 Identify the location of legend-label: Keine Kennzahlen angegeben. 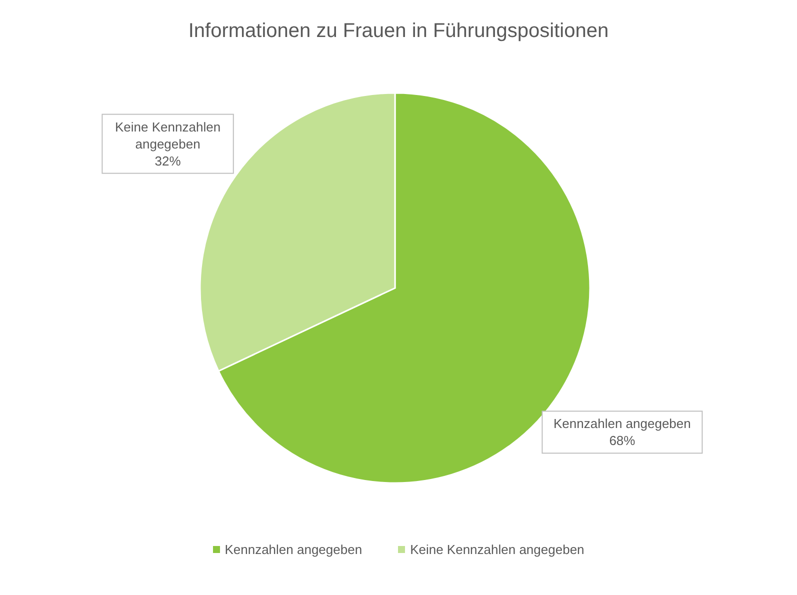
(496, 549).